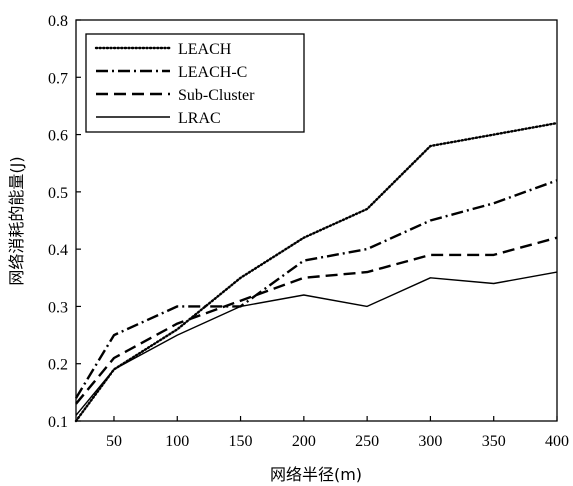  What do you see at coordinates (205, 49) in the screenshot?
I see `legend-label: LEACH` at bounding box center [205, 49].